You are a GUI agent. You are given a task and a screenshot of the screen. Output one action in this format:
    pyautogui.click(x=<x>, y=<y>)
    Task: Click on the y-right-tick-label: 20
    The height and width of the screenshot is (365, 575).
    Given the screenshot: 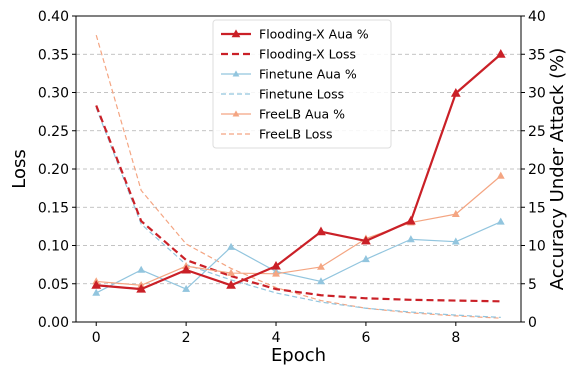 What is the action you would take?
    pyautogui.click(x=537, y=170)
    